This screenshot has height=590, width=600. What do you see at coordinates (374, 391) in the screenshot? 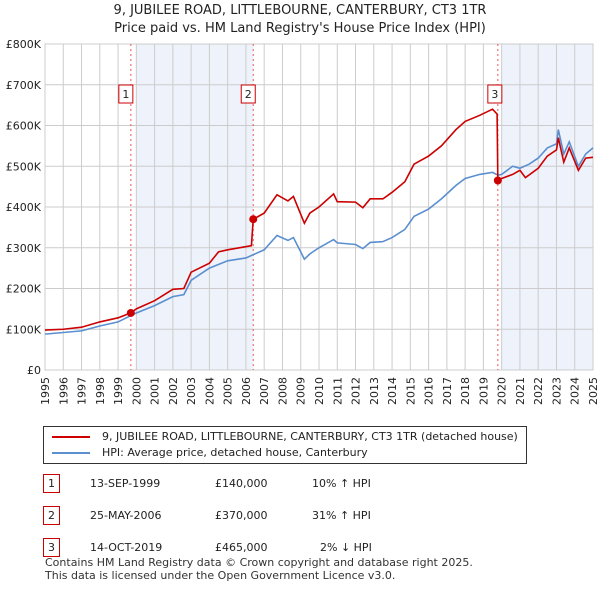
I see `x-tick-label: 2013` at bounding box center [374, 391].